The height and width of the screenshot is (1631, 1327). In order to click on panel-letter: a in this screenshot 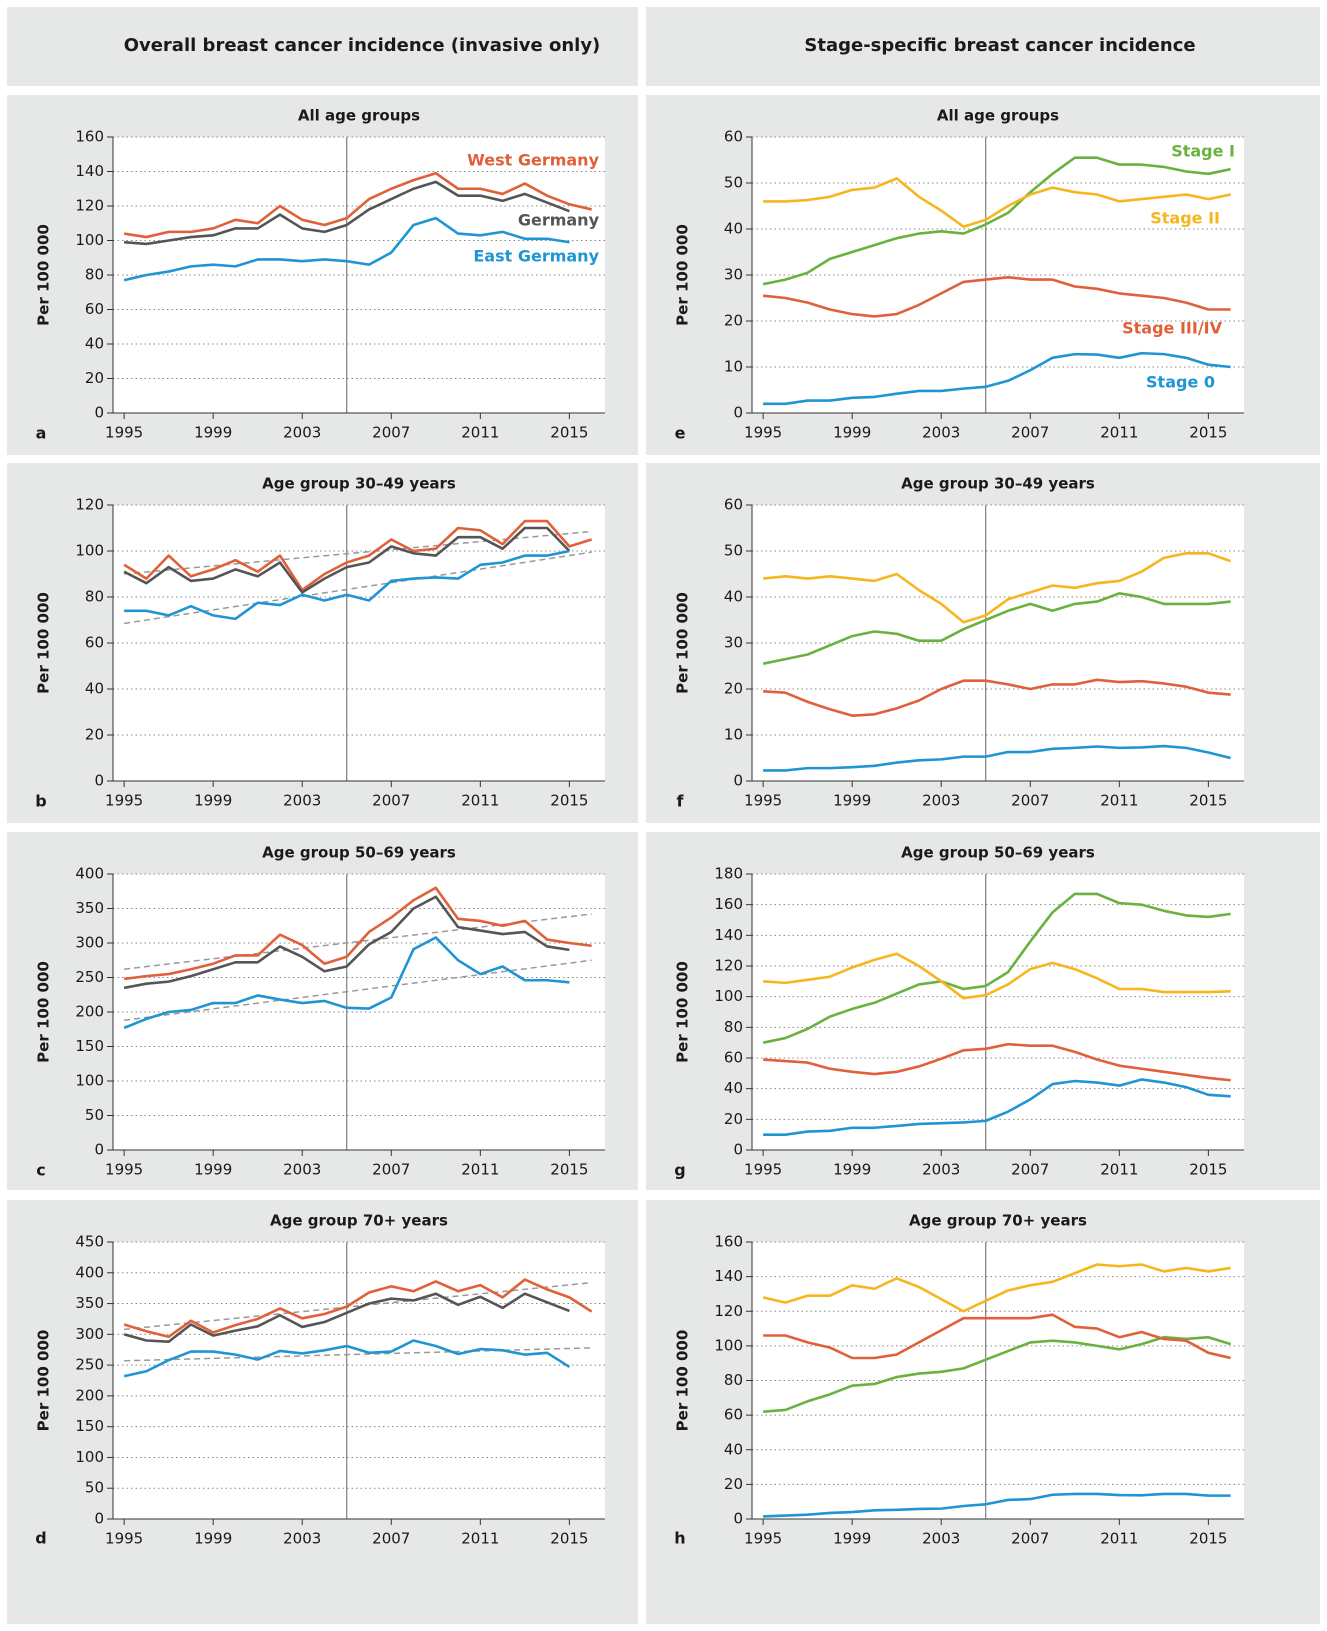, I will do `click(41, 433)`.